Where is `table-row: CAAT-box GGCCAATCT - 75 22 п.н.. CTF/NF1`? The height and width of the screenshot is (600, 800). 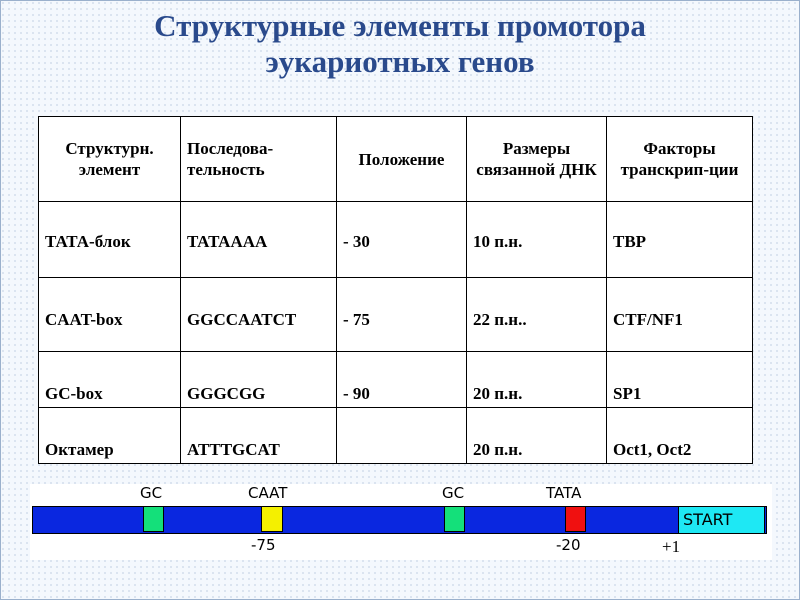 table-row: CAAT-box GGCCAATCT - 75 22 п.н.. CTF/NF1 is located at coordinates (395, 314).